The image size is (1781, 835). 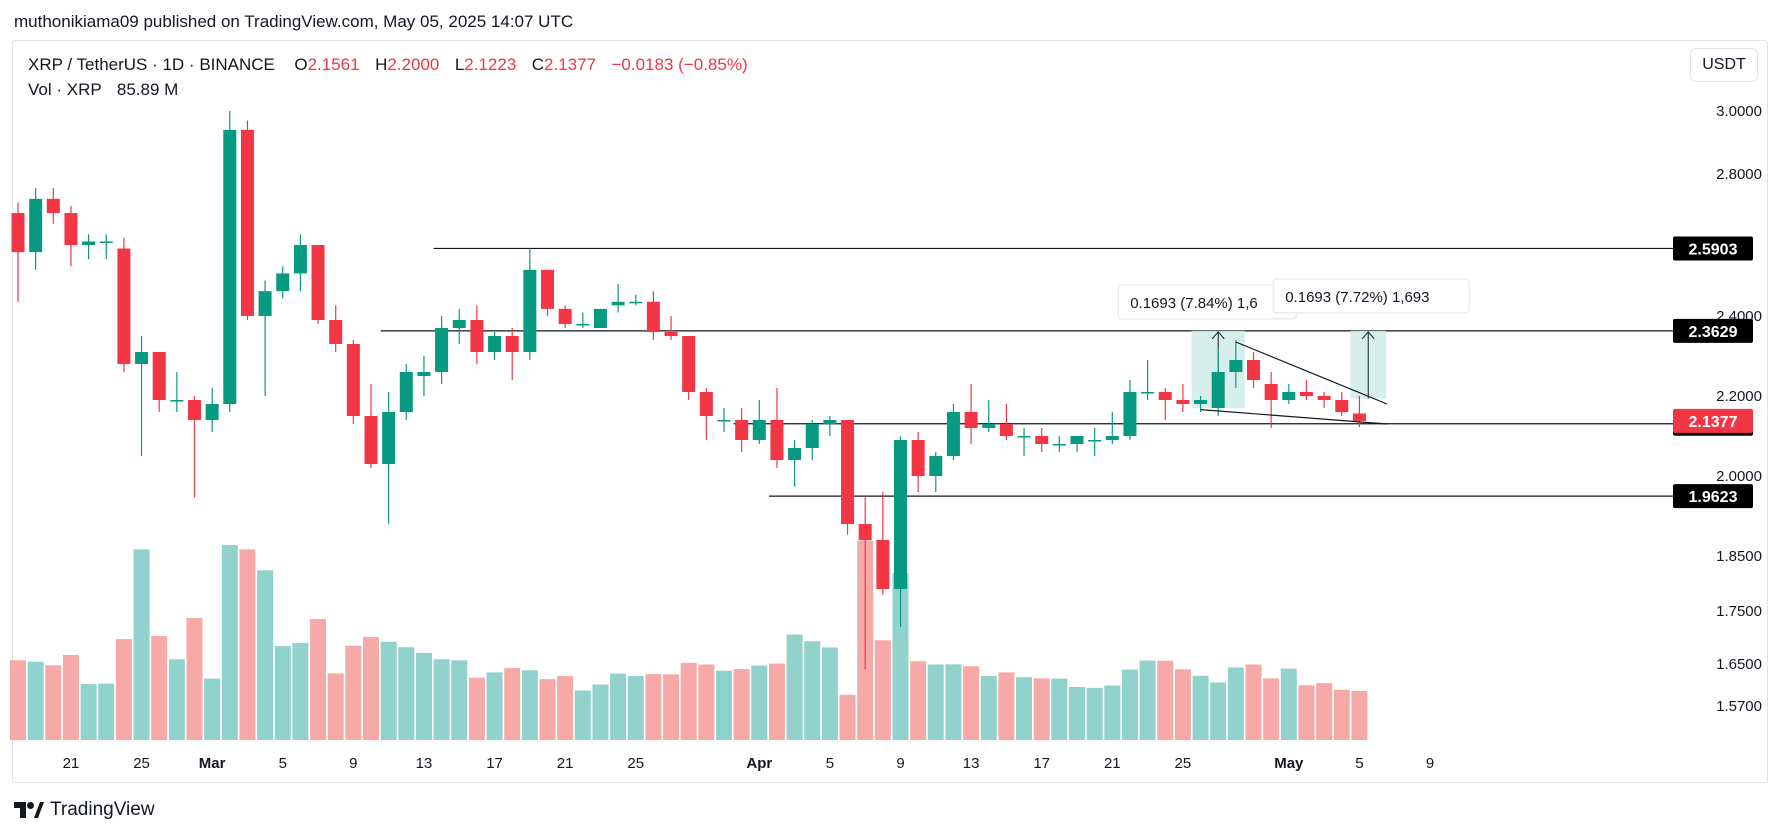 What do you see at coordinates (1357, 297) in the screenshot?
I see `measure-label-text: 0.1693 (7.72%) 1,693` at bounding box center [1357, 297].